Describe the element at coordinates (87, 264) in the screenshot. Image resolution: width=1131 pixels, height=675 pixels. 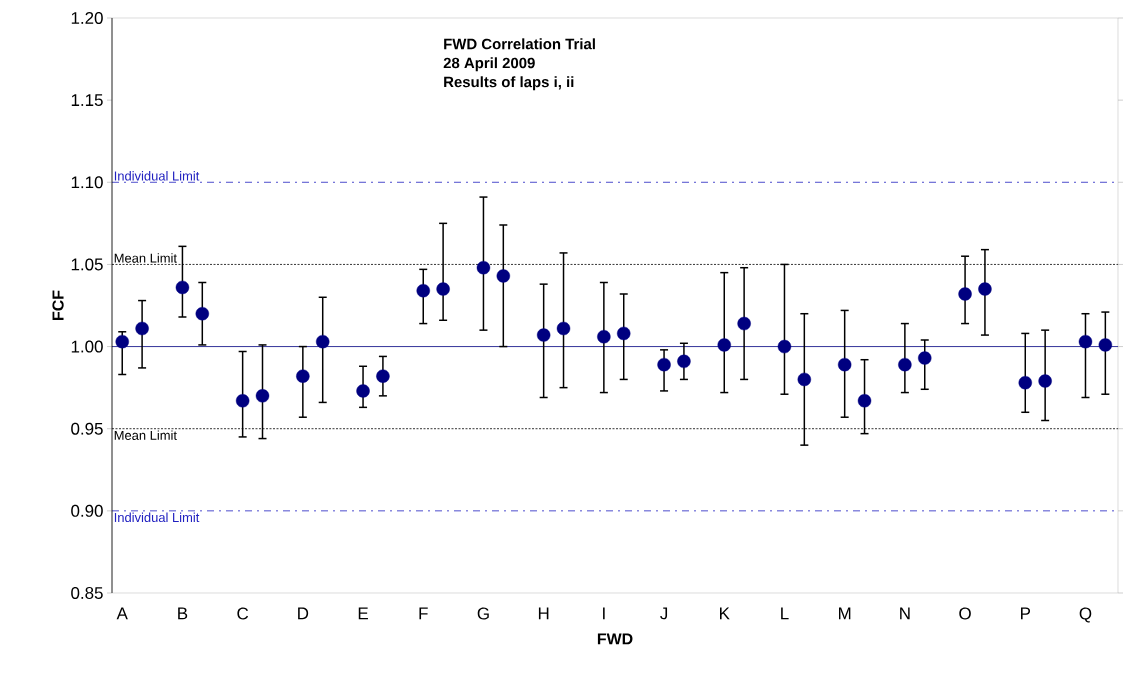
I see `y-tick-label: 1.05` at that location.